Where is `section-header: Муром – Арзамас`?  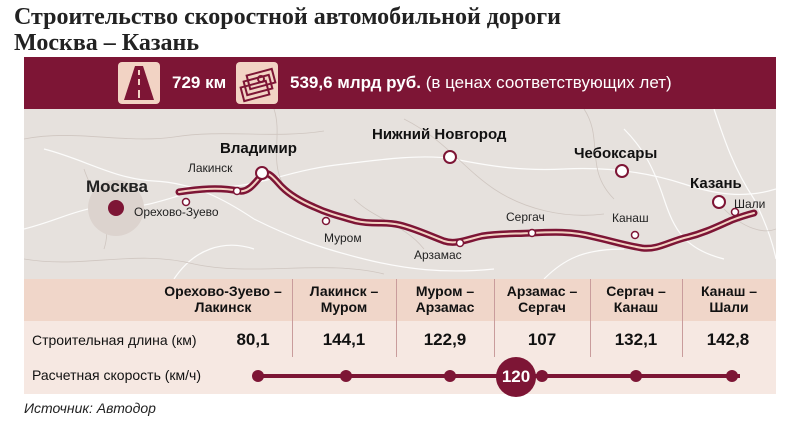 section-header: Муром – Арзамас is located at coordinates (445, 299).